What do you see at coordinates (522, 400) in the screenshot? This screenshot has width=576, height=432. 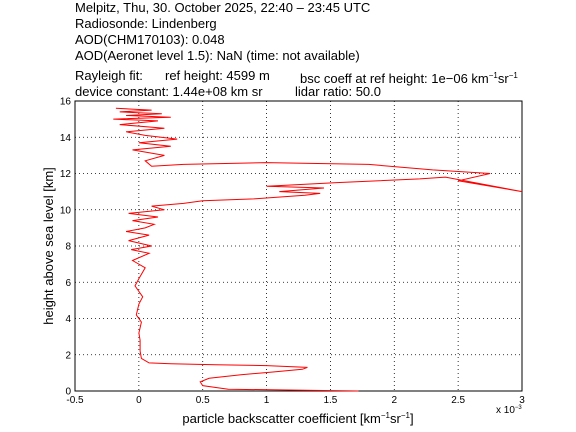 I see `x-tick-label: 3` at bounding box center [522, 400].